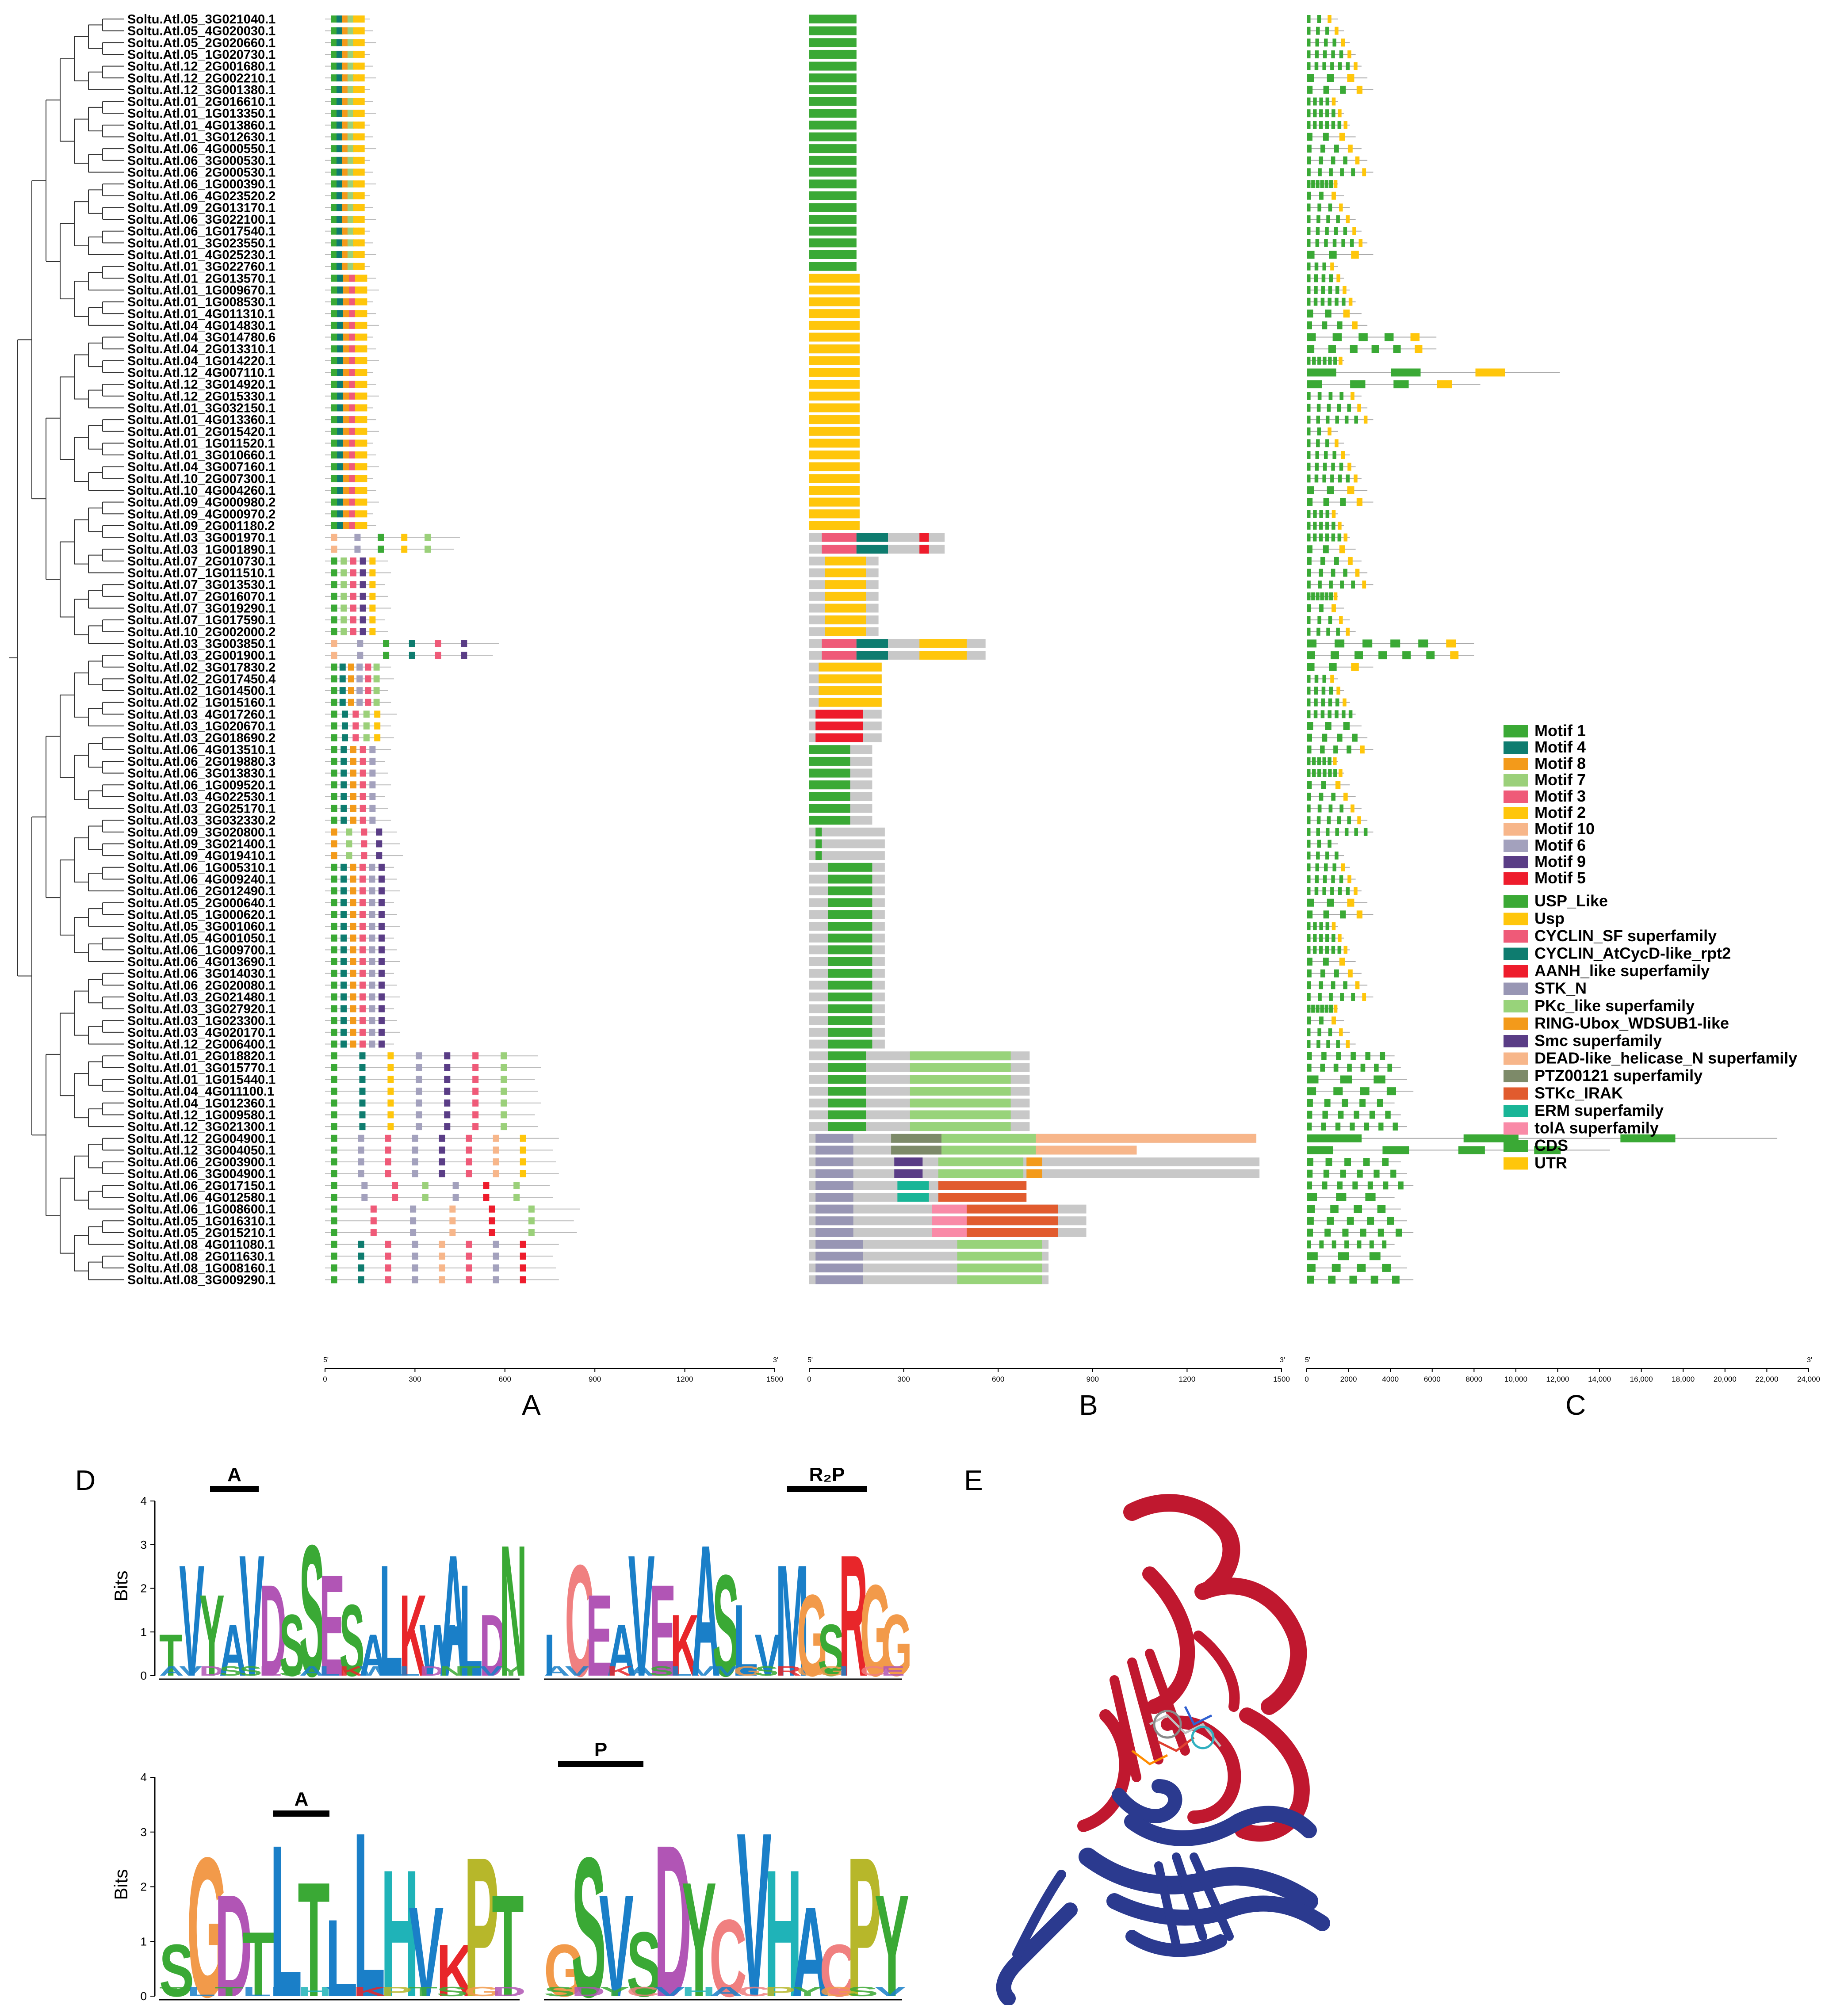 This screenshot has height=2005, width=1848. I want to click on logo-letter: P, so click(864, 1910).